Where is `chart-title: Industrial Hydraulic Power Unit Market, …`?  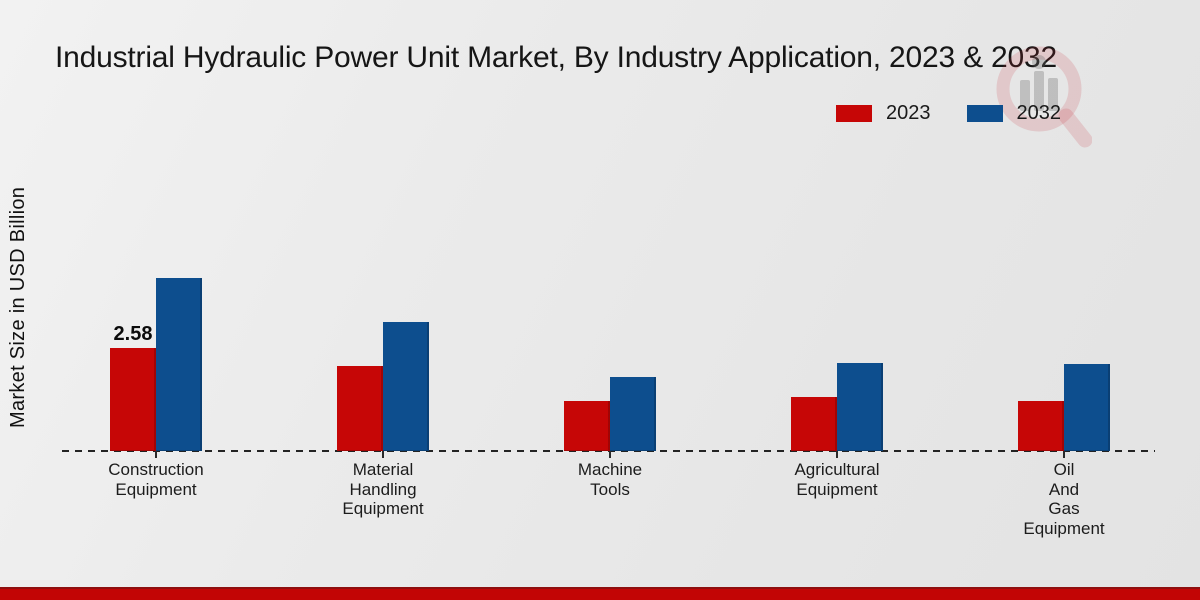
chart-title: Industrial Hydraulic Power Unit Market, … is located at coordinates (556, 57).